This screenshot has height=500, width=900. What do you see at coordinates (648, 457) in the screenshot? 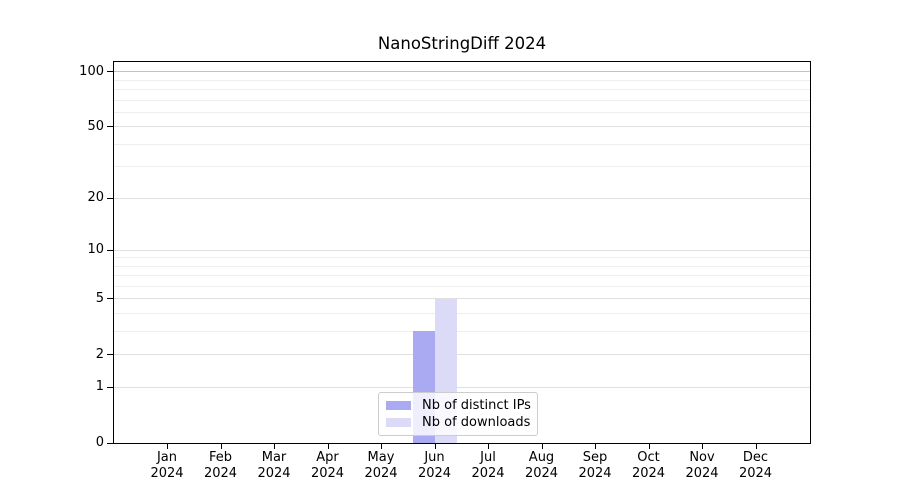
I see `x-tick-month: Oct` at bounding box center [648, 457].